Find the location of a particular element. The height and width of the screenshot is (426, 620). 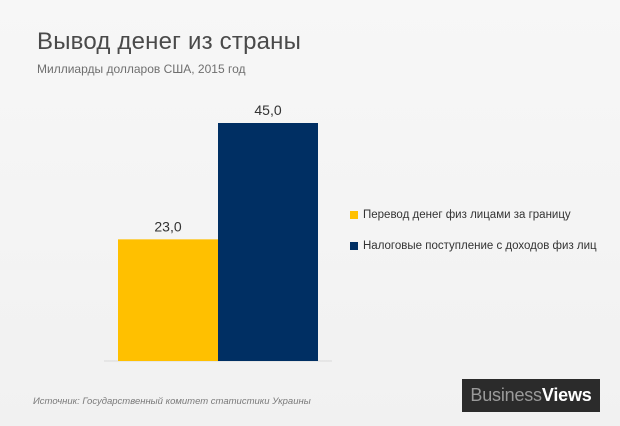

data-label-tax-revenue: 45,0 is located at coordinates (267, 110).